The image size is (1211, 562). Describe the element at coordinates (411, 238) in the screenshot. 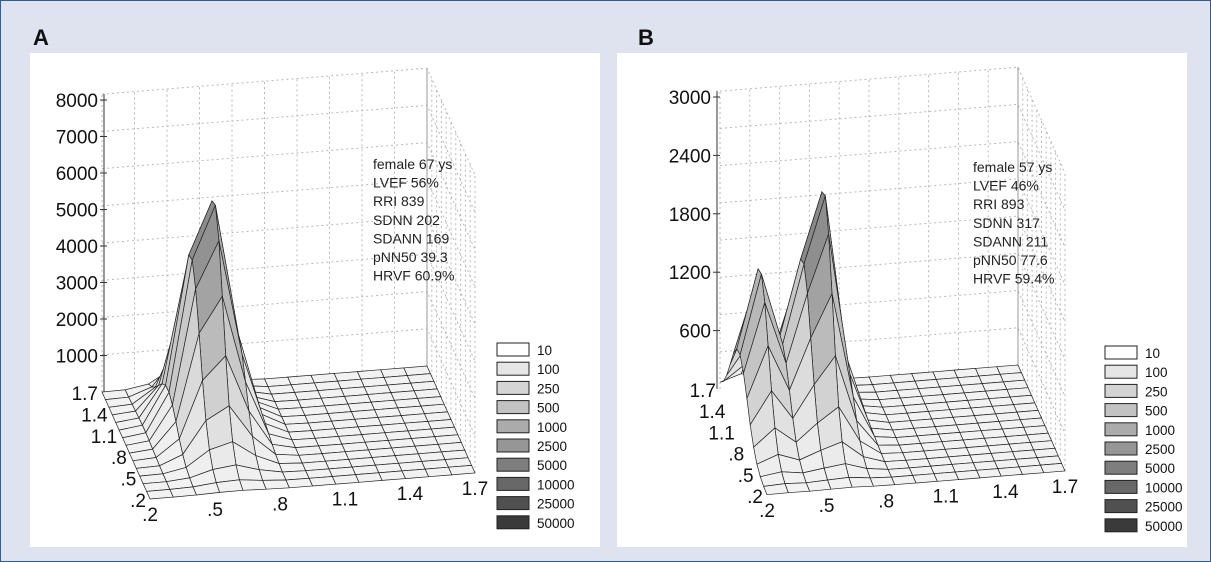

I see `annotation-line: SDANN 169` at that location.